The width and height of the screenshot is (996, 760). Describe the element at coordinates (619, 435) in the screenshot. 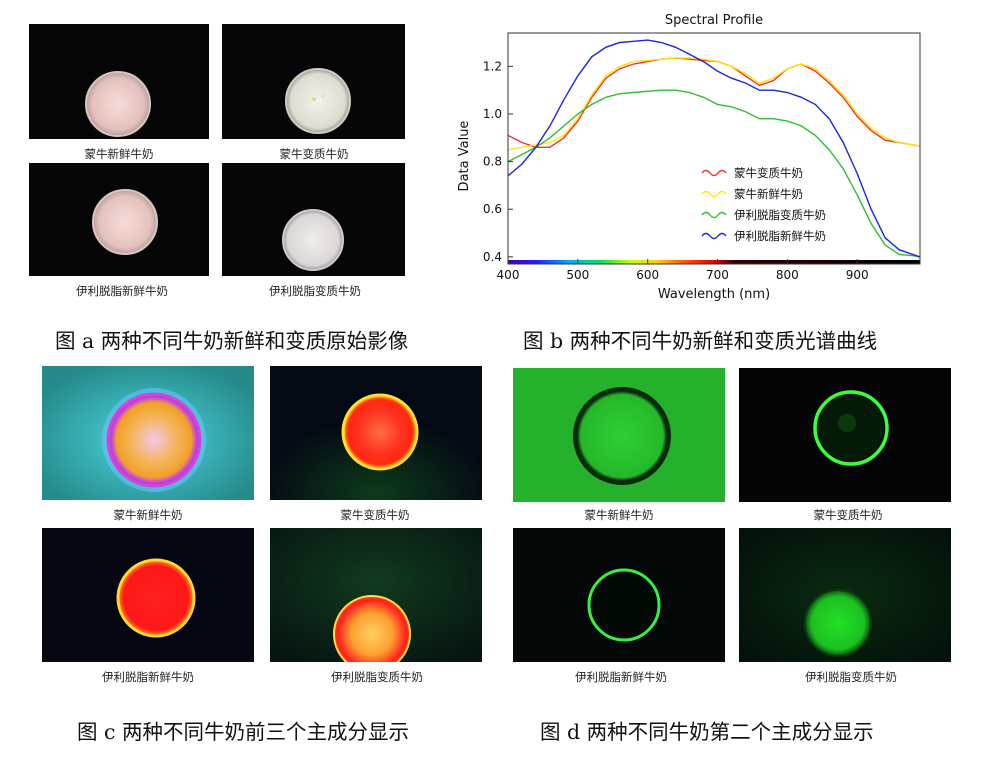

I see `fig-d-image-mengniu-fresh` at that location.